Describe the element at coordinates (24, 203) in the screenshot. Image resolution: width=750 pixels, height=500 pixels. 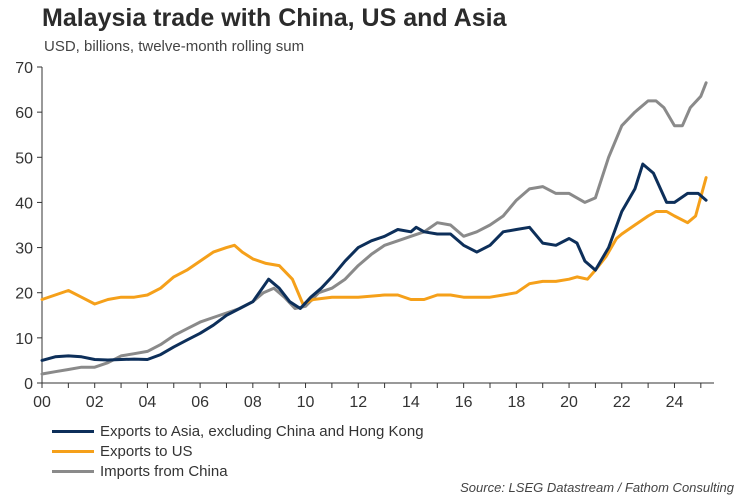
I see `y-tick-label: 40` at that location.